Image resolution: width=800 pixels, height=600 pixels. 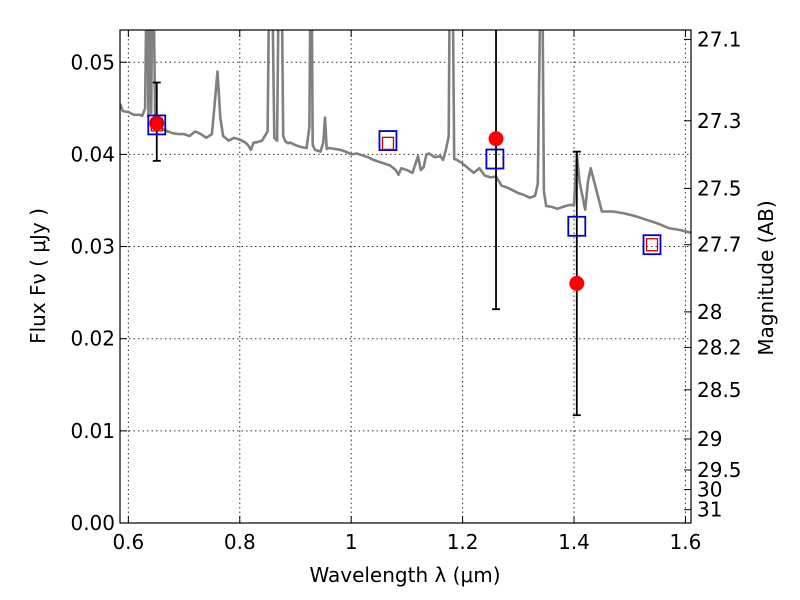 What do you see at coordinates (463, 542) in the screenshot?
I see `x-tick-label: 1.2` at bounding box center [463, 542].